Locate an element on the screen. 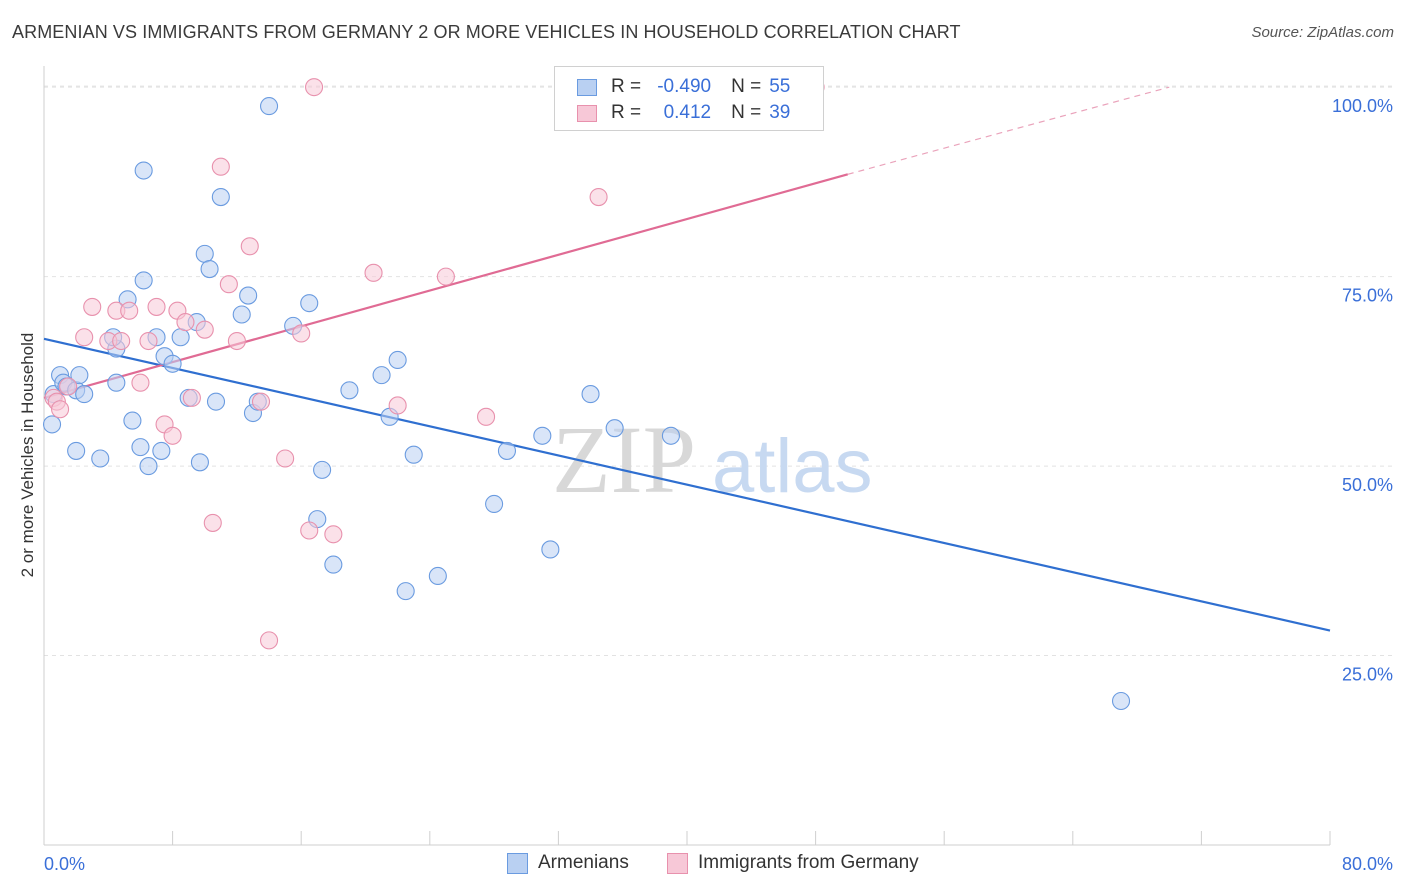 Image resolution: width=1406 pixels, height=892 pixels. legend-item-armenians: Armenians is located at coordinates (568, 863).